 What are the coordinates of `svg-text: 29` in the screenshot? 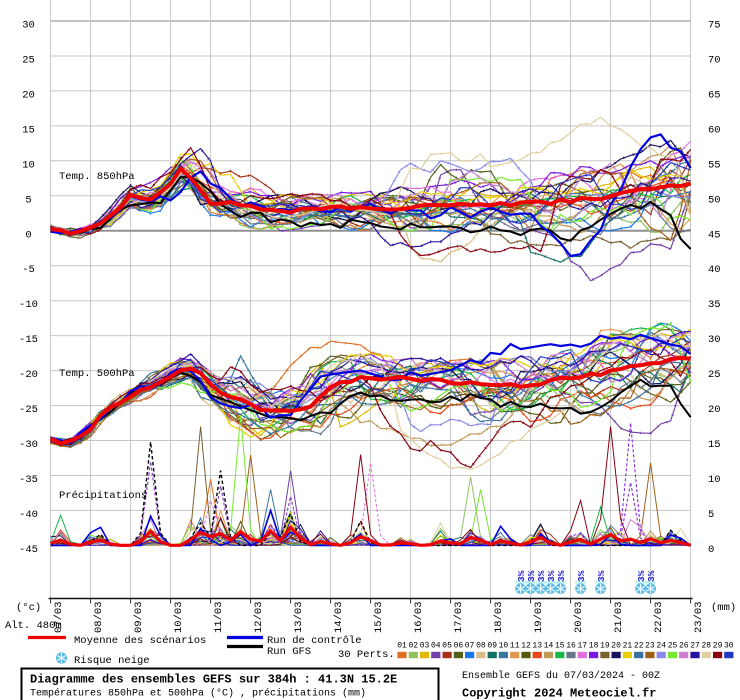 It's located at (718, 646).